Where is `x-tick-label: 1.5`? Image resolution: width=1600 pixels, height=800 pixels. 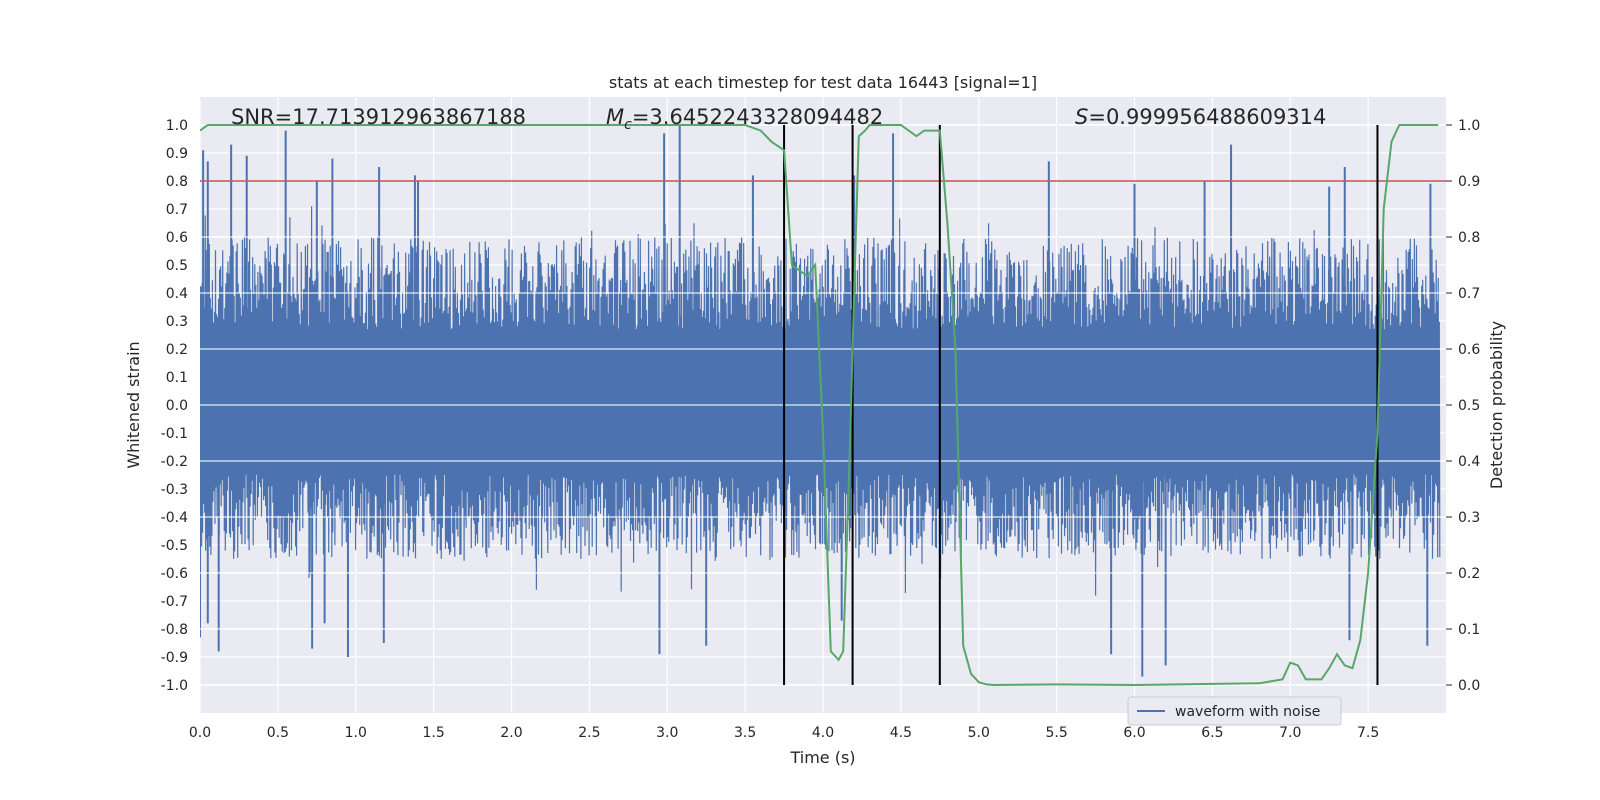 x-tick-label: 1.5 is located at coordinates (433, 733).